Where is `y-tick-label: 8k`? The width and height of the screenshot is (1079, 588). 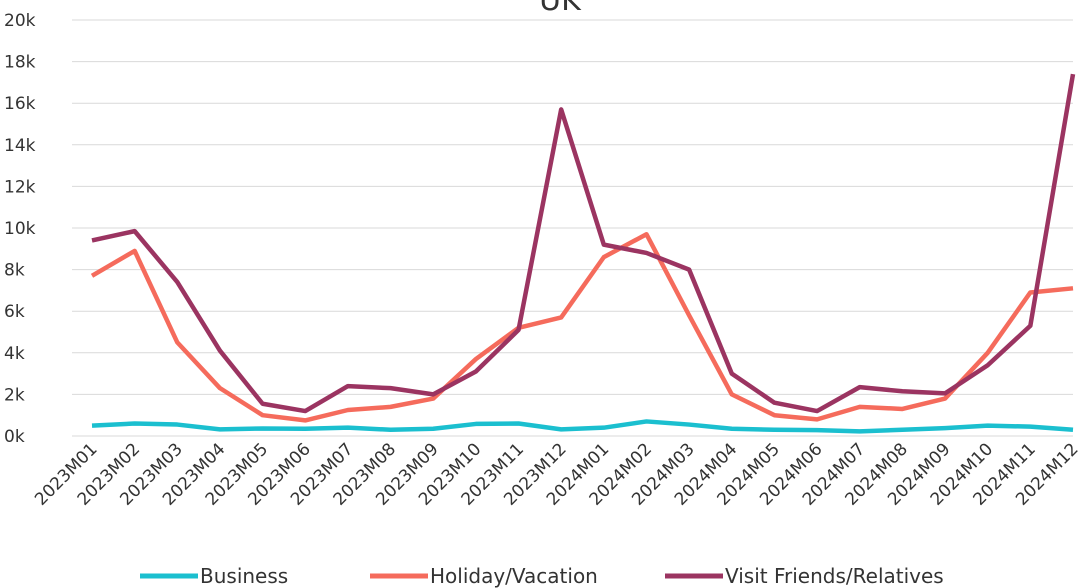 y-tick-label: 8k is located at coordinates (14, 271).